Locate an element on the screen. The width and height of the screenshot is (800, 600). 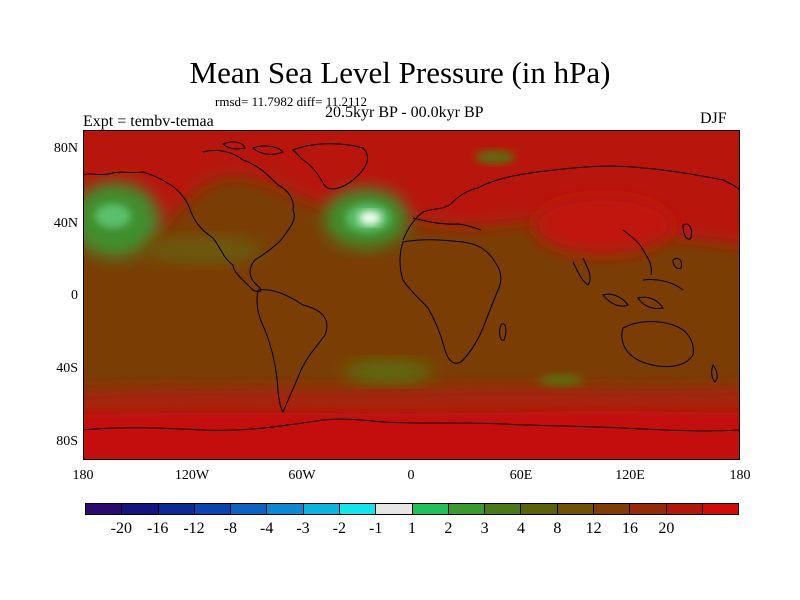
x-tick-label: 0 is located at coordinates (411, 475).